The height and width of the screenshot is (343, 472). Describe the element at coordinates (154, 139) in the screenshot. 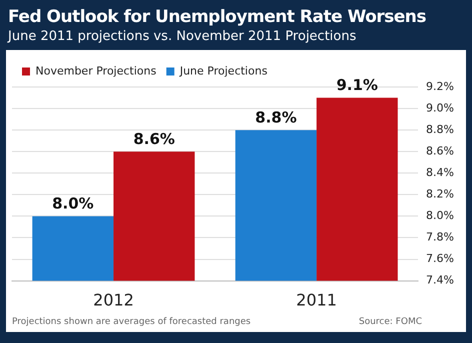

I see `data-label: 8.6%` at that location.